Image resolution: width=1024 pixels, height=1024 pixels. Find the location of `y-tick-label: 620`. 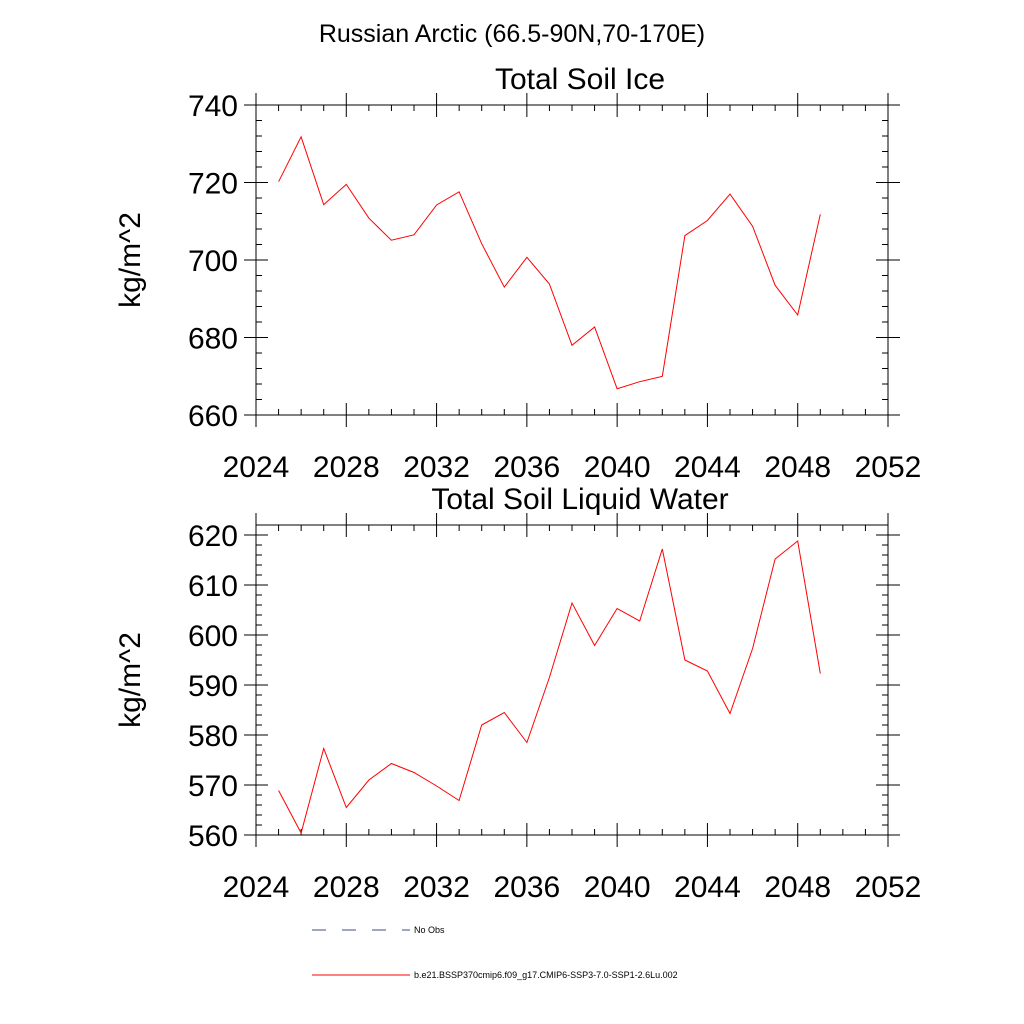

y-tick-label: 620 is located at coordinates (213, 536).